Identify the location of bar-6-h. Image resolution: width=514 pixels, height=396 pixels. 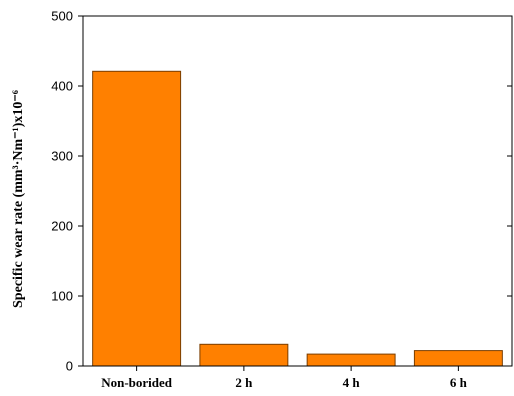
(458, 358).